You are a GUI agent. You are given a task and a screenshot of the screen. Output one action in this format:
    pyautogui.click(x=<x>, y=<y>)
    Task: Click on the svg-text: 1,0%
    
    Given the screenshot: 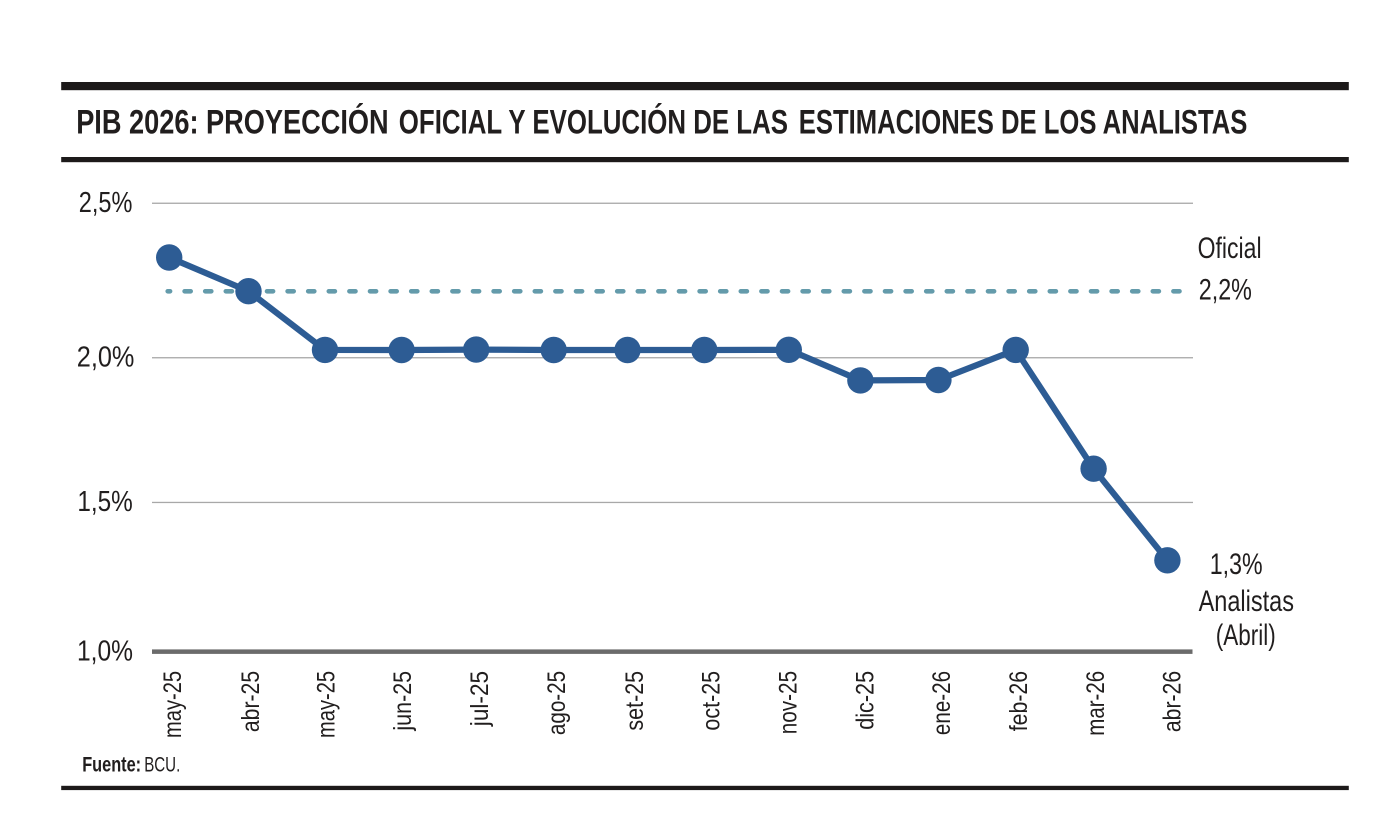 What is the action you would take?
    pyautogui.click(x=105, y=651)
    